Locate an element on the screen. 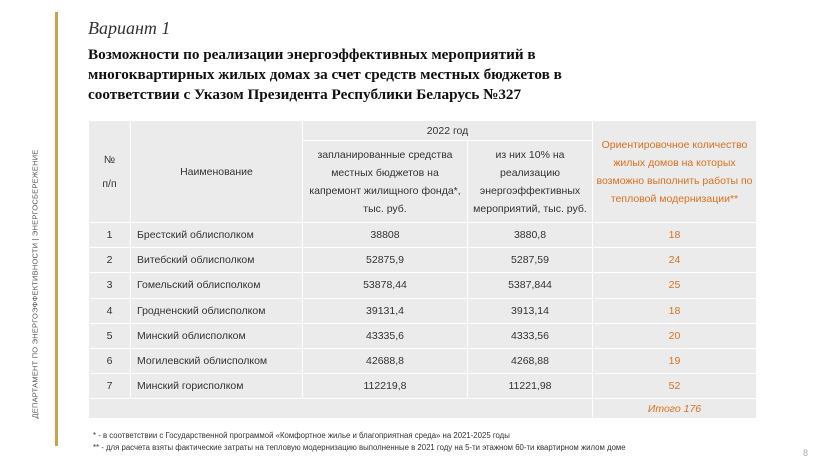 The image size is (840, 474). row-name-cell: Витебский облисполком is located at coordinates (216, 260).